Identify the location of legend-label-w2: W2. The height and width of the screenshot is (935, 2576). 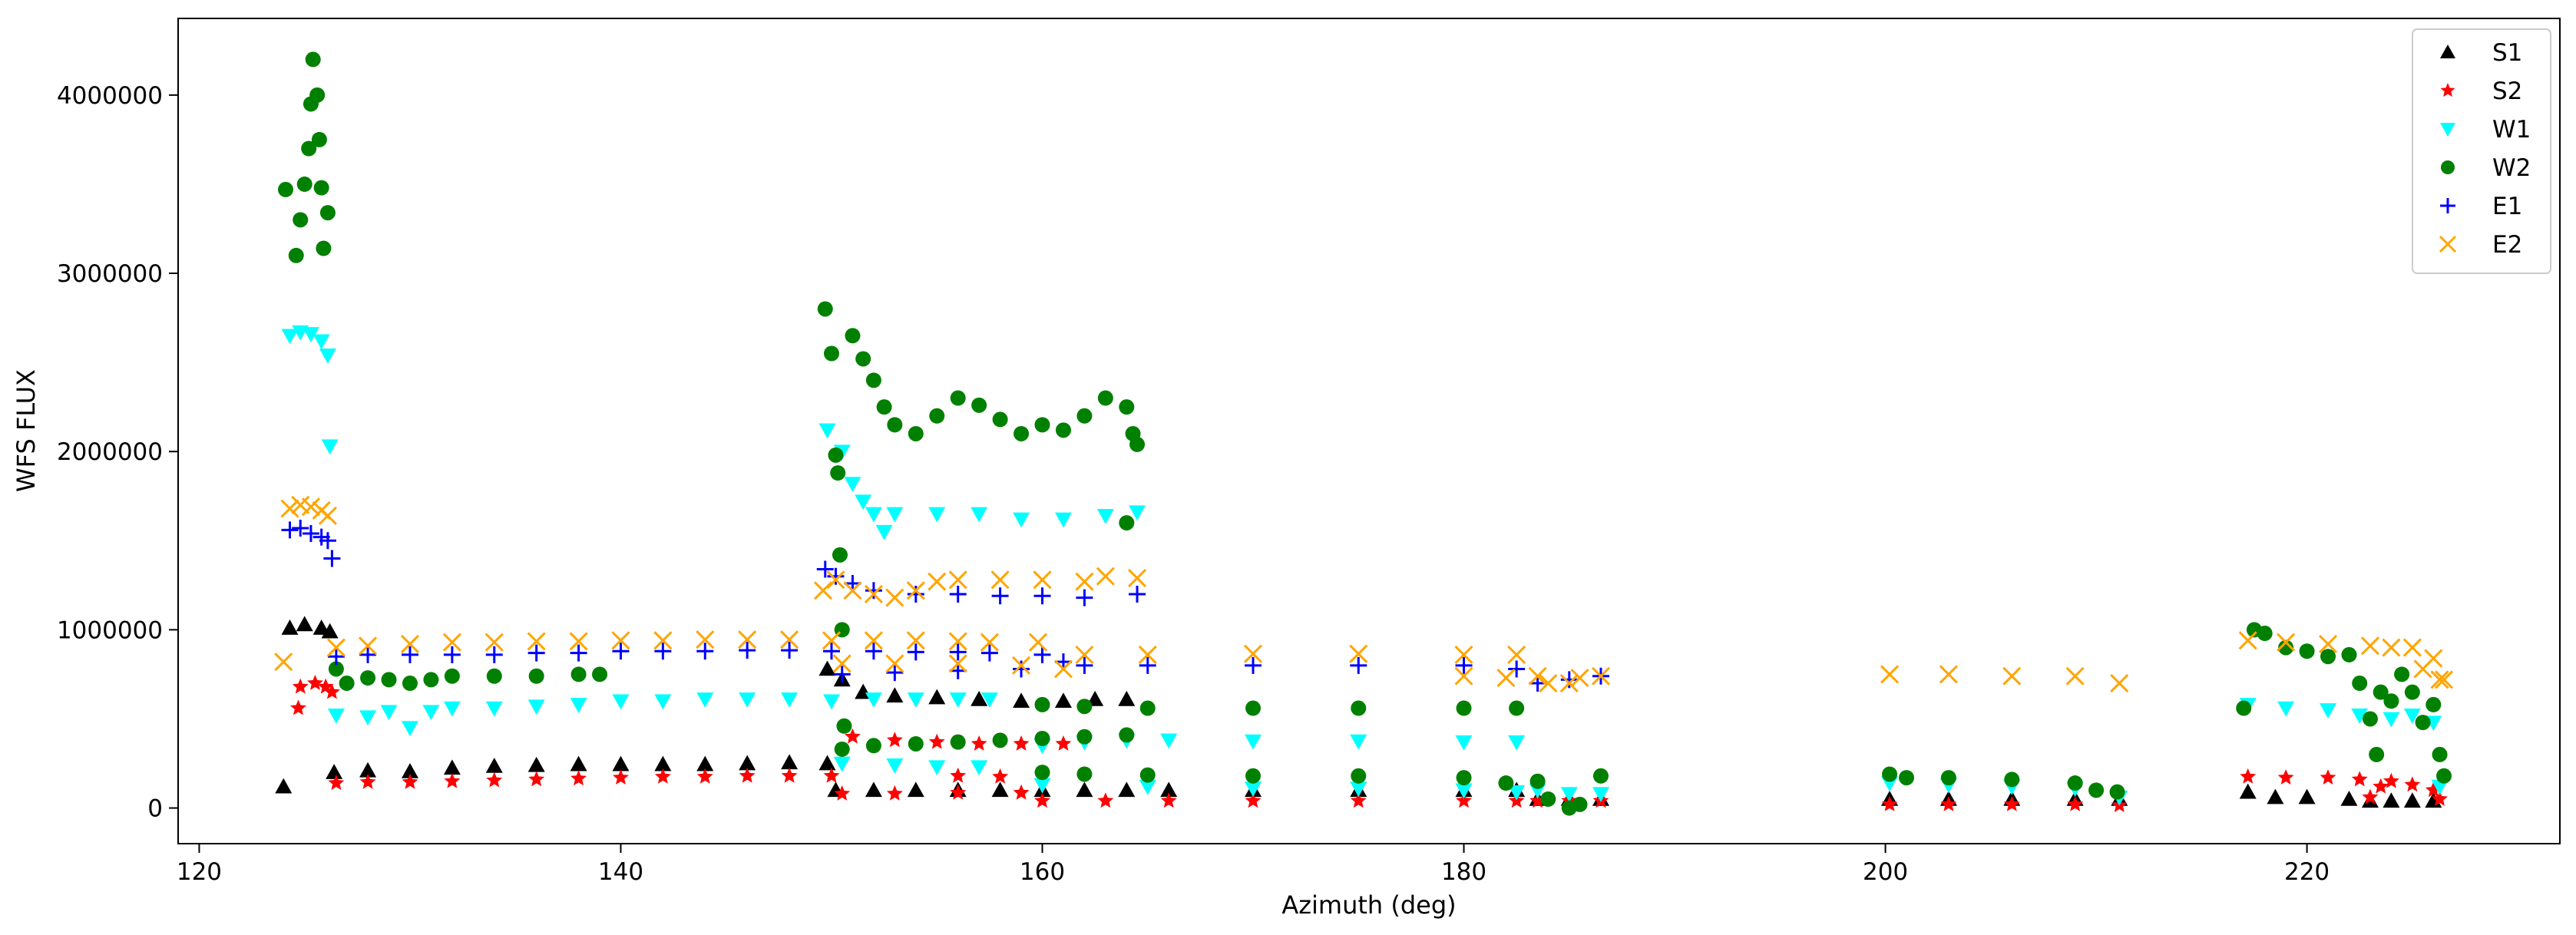
(2511, 168).